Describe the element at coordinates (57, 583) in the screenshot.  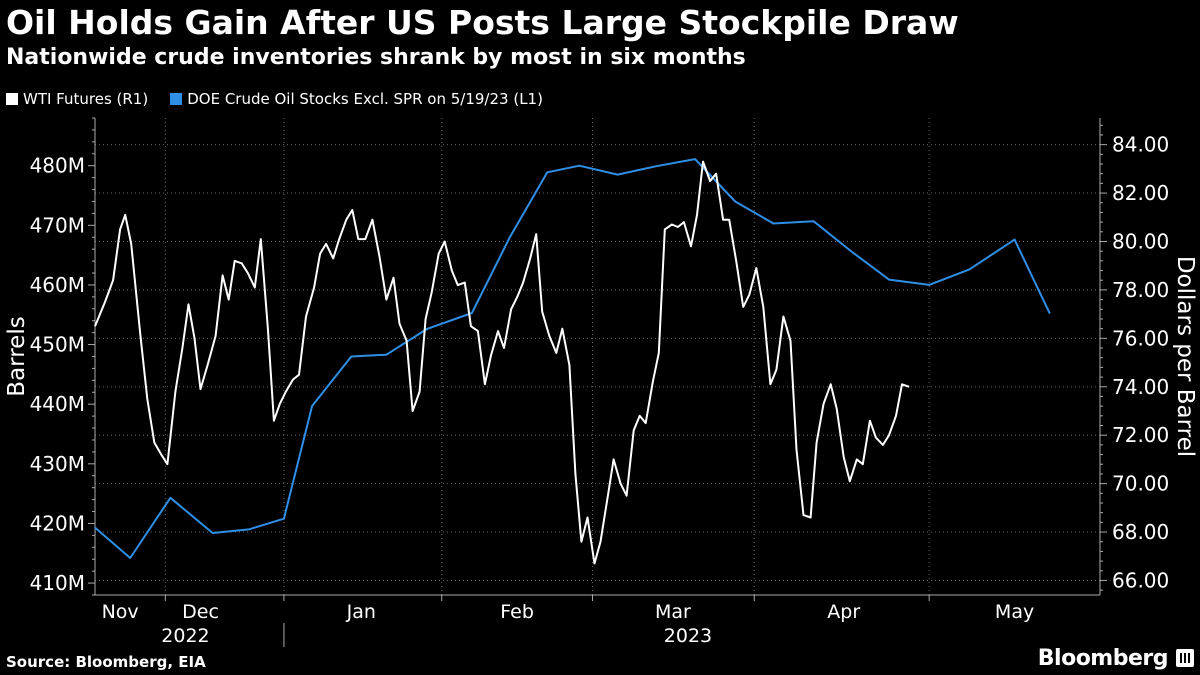
I see `y-left-tick-label: 410M` at that location.